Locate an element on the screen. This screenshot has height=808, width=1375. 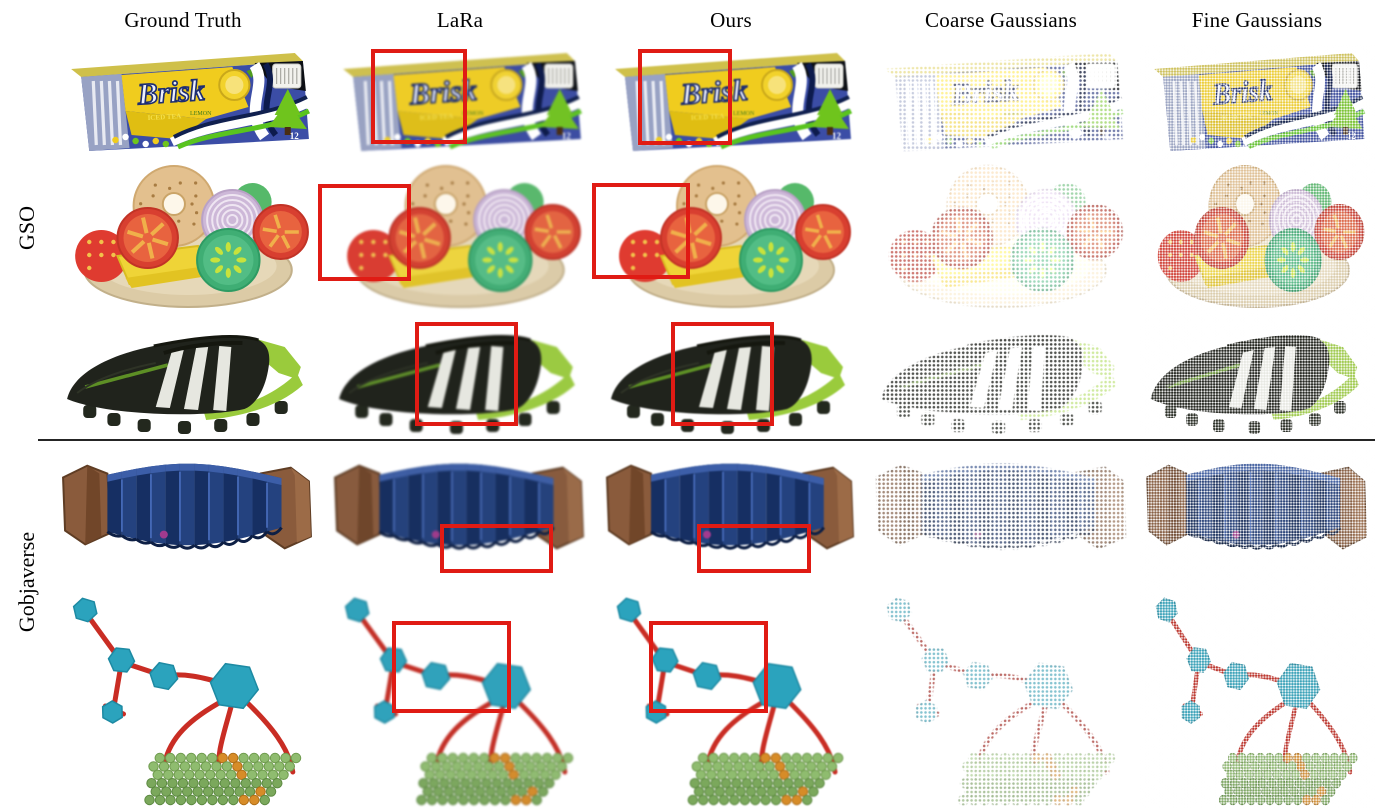
cell-toy-food-plate-ours is located at coordinates (731, 234).